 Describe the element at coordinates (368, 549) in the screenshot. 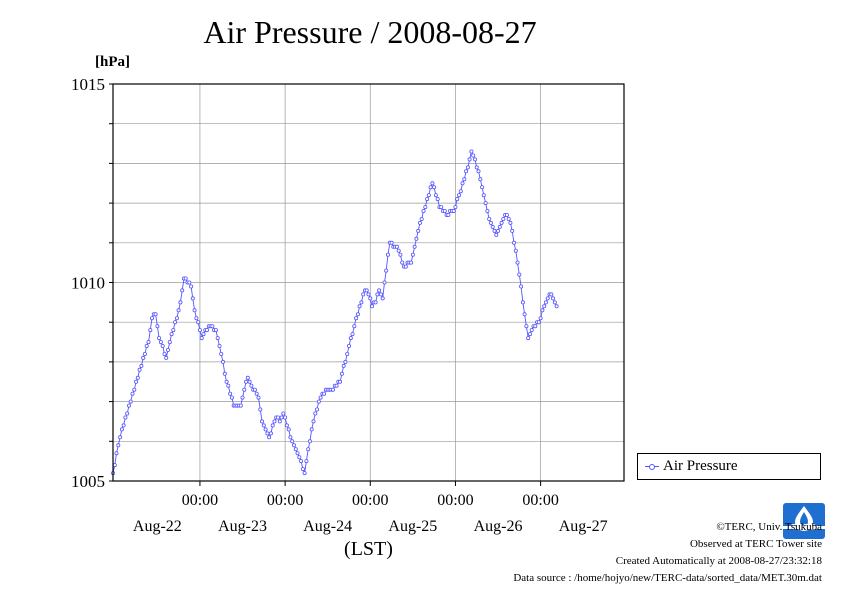

I see `x-axis-label: (LST)` at that location.